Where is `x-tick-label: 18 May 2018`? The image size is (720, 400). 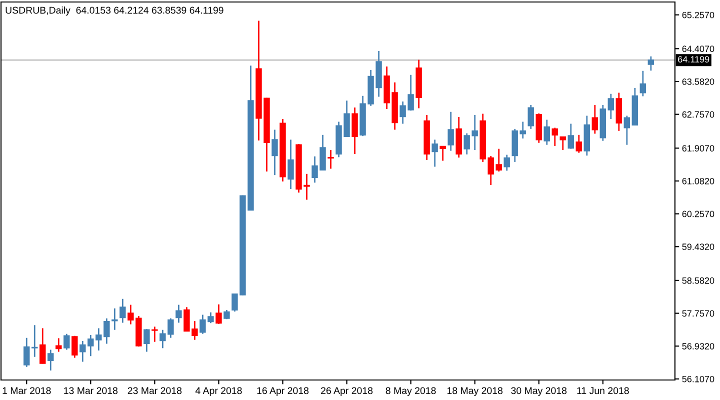 x-tick-label: 18 May 2018 is located at coordinates (475, 391).